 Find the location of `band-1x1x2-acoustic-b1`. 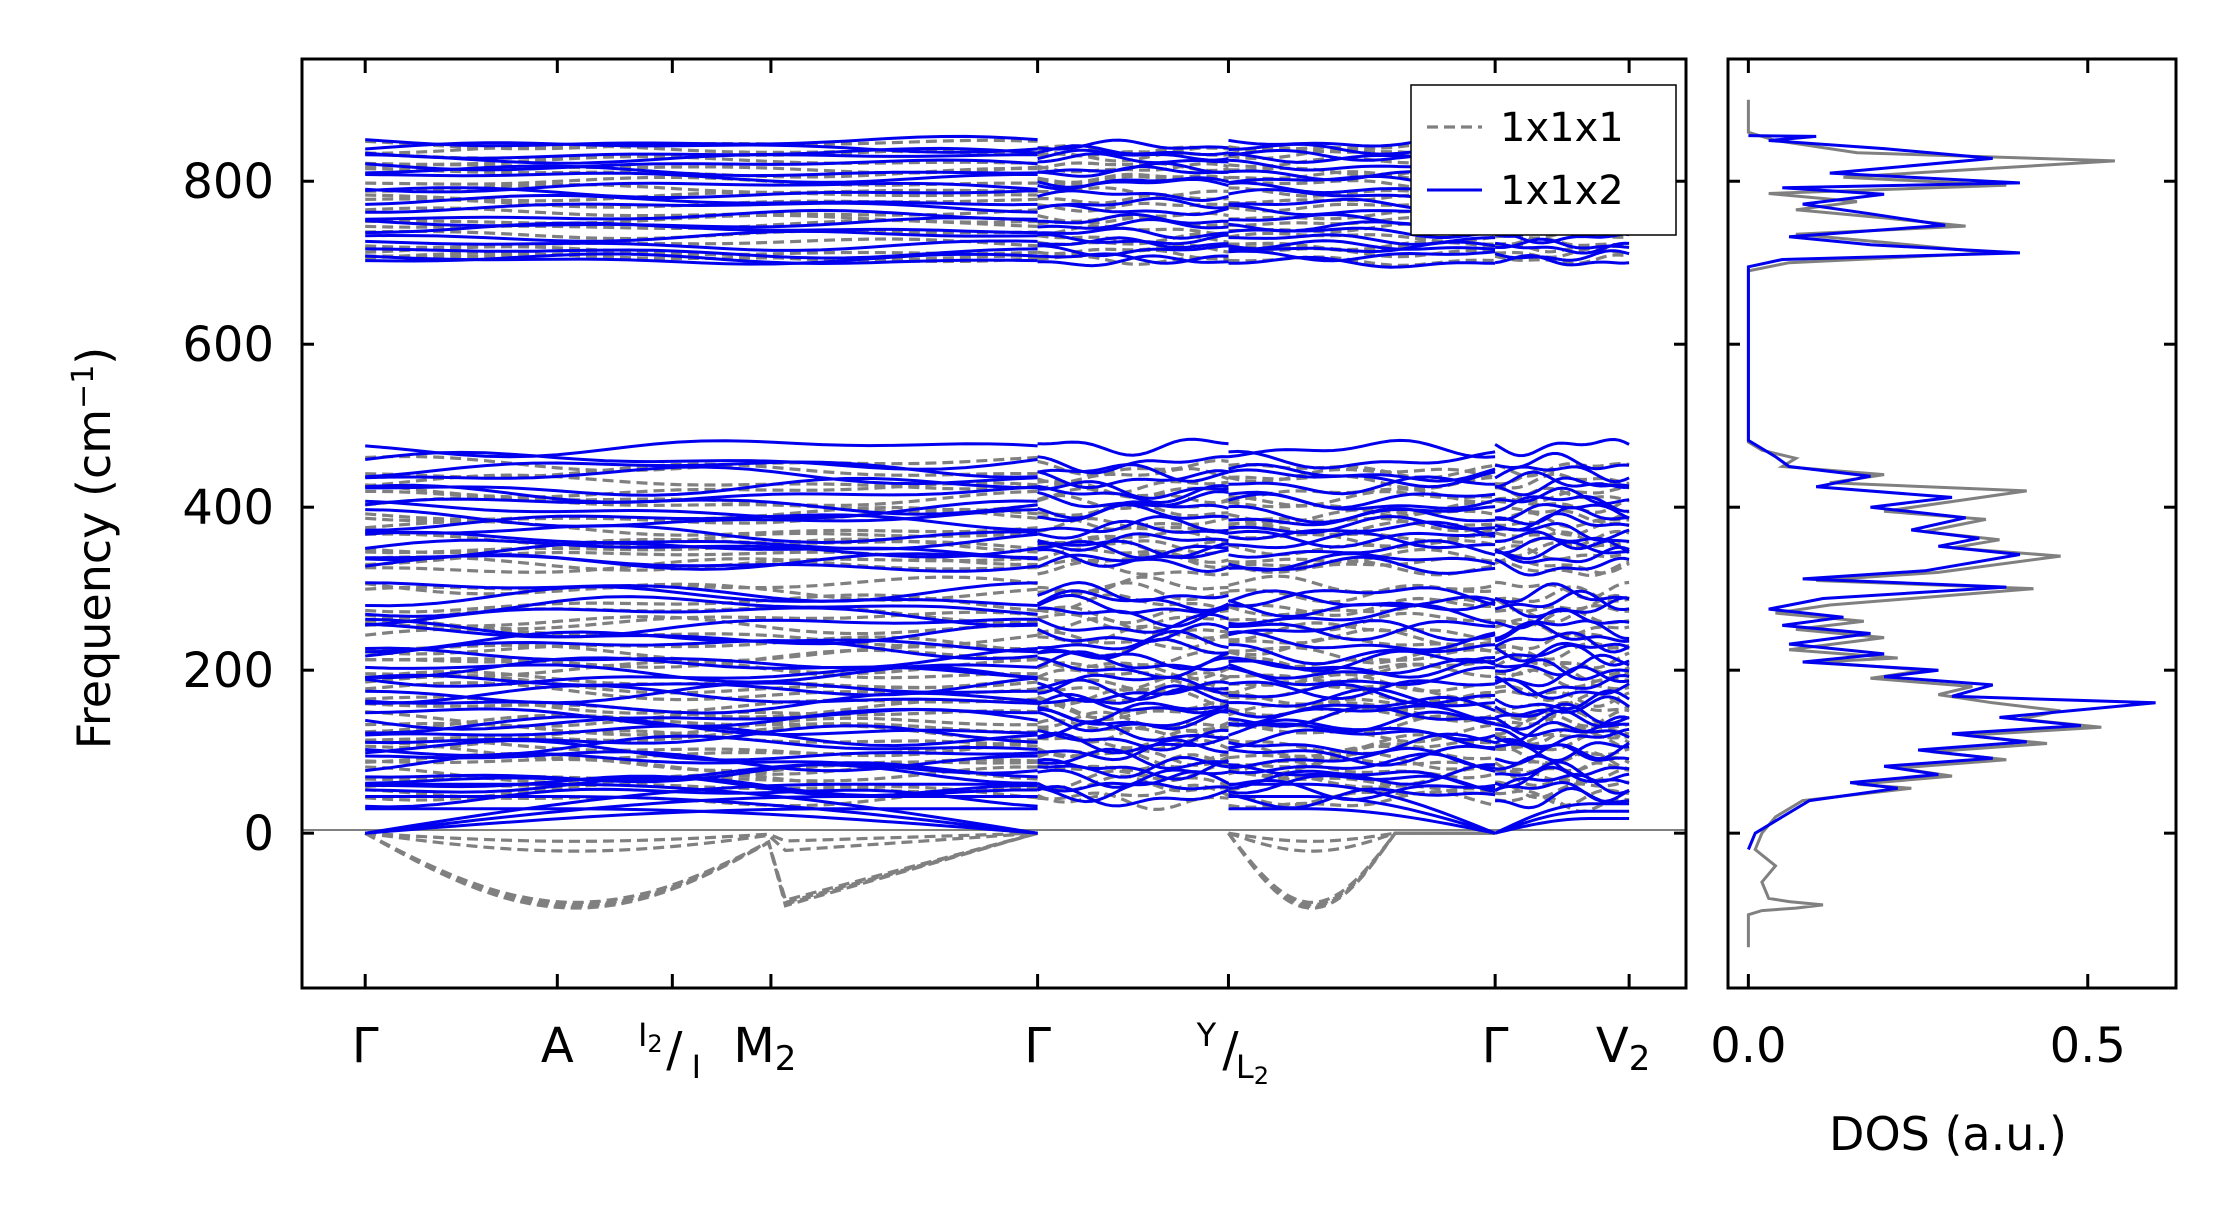

band-1x1x2-acoustic-b1 is located at coordinates (701, 815).